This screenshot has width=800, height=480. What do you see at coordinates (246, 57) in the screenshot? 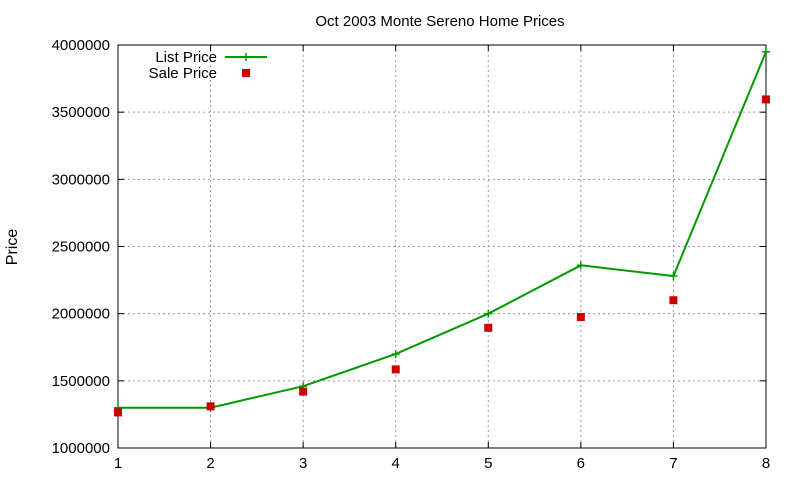
I see `legend-plus-marker` at bounding box center [246, 57].